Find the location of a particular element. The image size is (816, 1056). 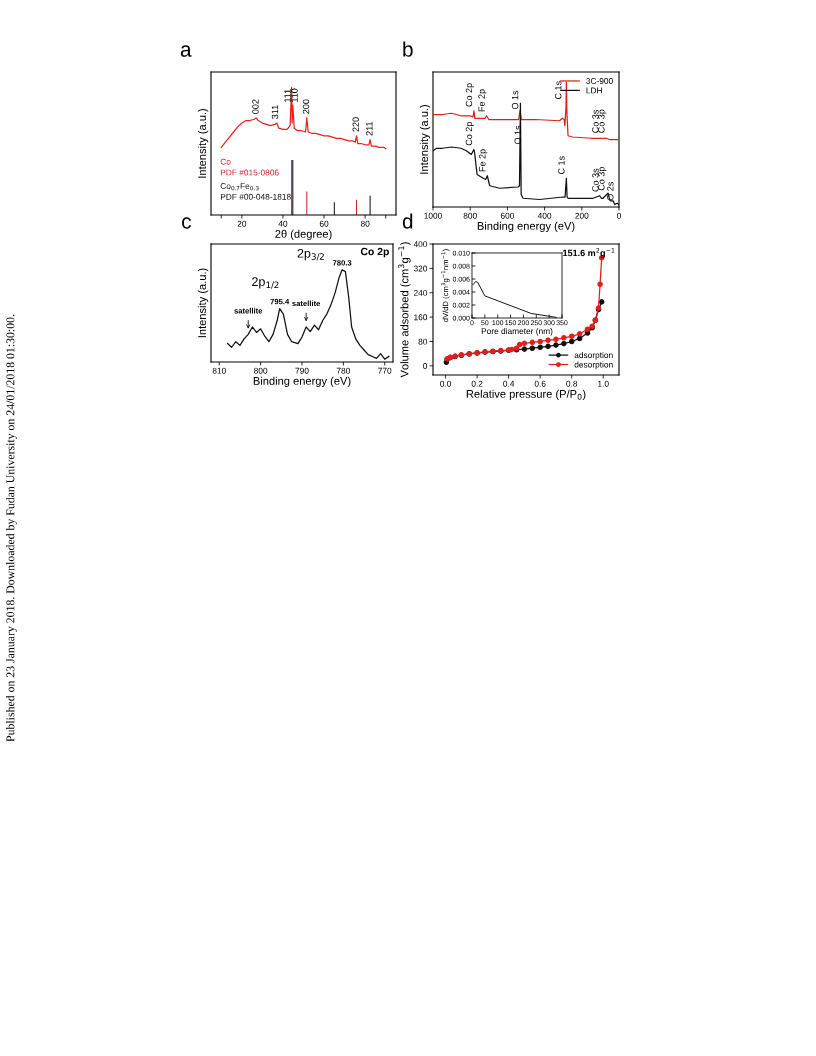

y-tick-label: 80 is located at coordinates (423, 341).